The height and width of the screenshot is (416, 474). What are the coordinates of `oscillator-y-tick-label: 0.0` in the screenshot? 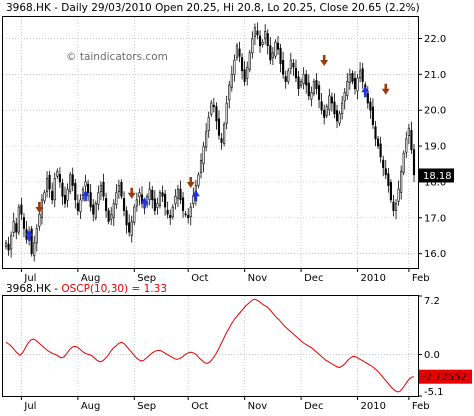 It's located at (432, 355).